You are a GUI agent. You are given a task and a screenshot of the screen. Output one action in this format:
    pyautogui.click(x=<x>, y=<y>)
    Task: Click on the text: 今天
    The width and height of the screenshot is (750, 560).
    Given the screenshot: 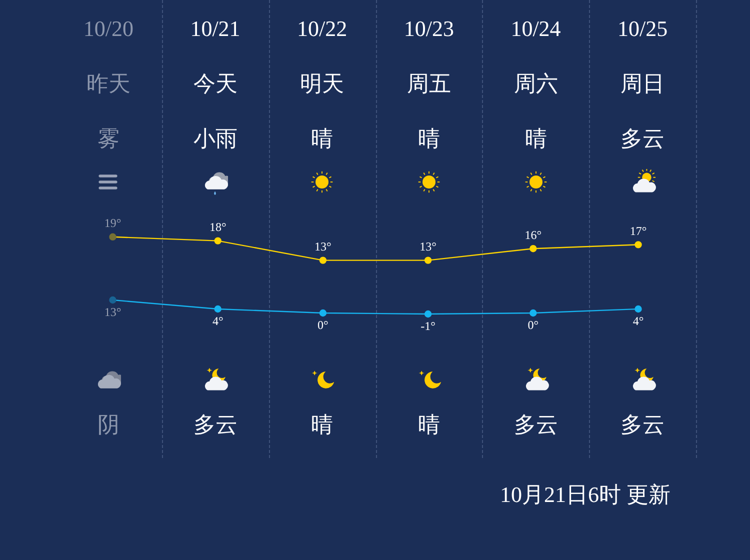 What is the action you would take?
    pyautogui.click(x=215, y=84)
    